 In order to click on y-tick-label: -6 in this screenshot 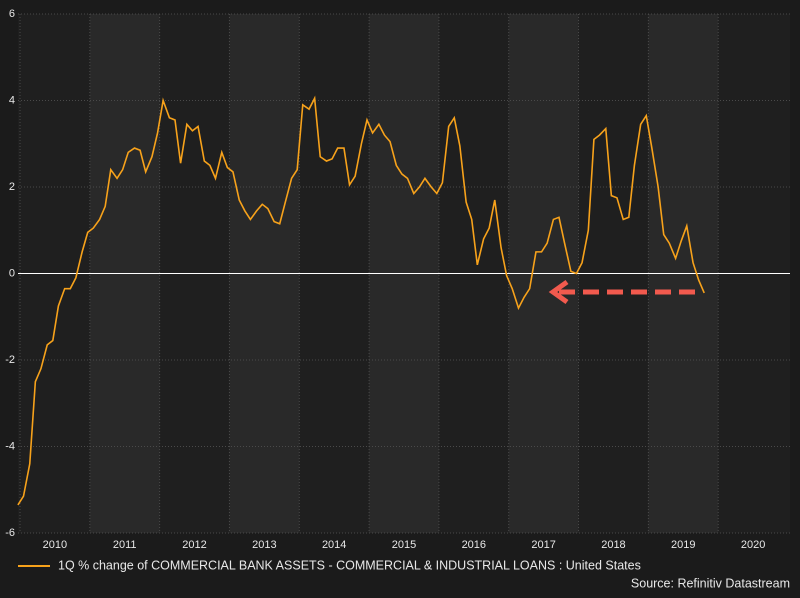, I will do `click(10, 533)`.